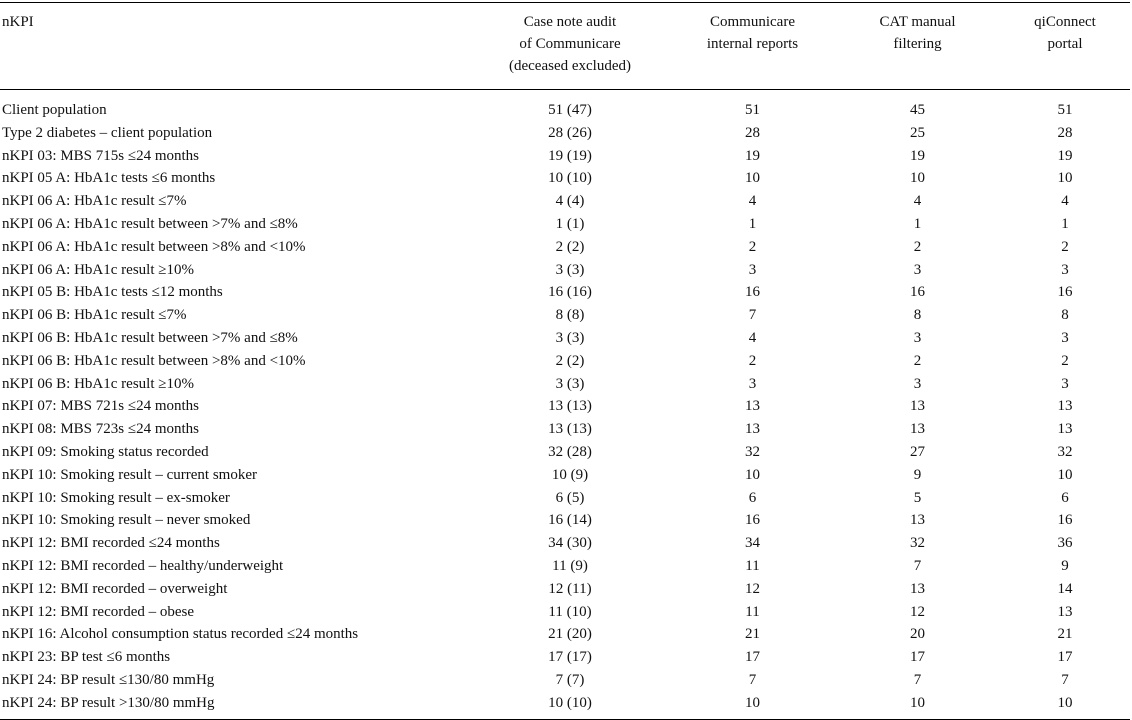 The height and width of the screenshot is (720, 1132). What do you see at coordinates (235, 46) in the screenshot?
I see `column-header-0: nKPI` at bounding box center [235, 46].